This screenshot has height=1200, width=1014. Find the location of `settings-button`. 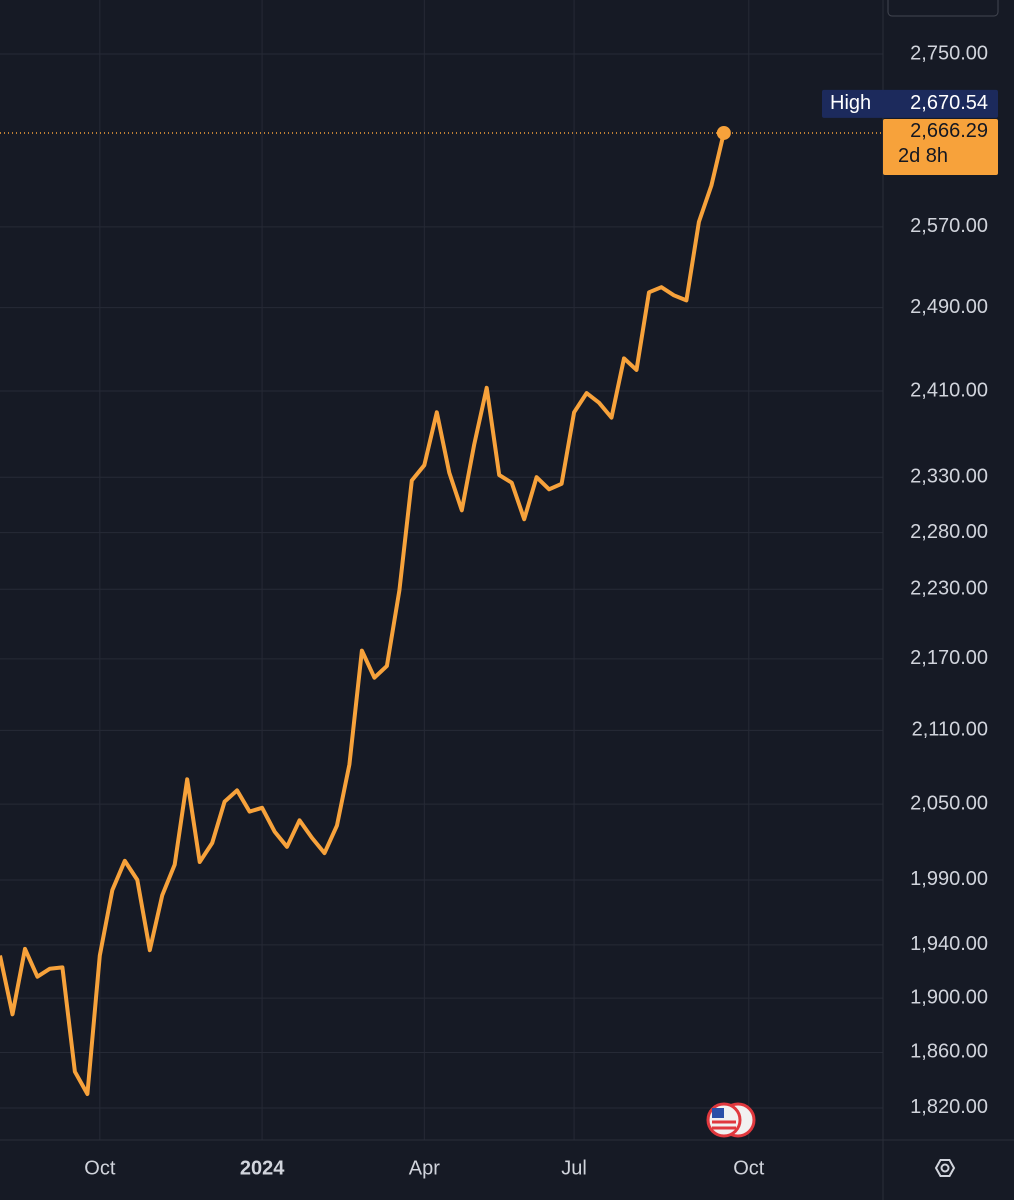

settings-button is located at coordinates (945, 1168).